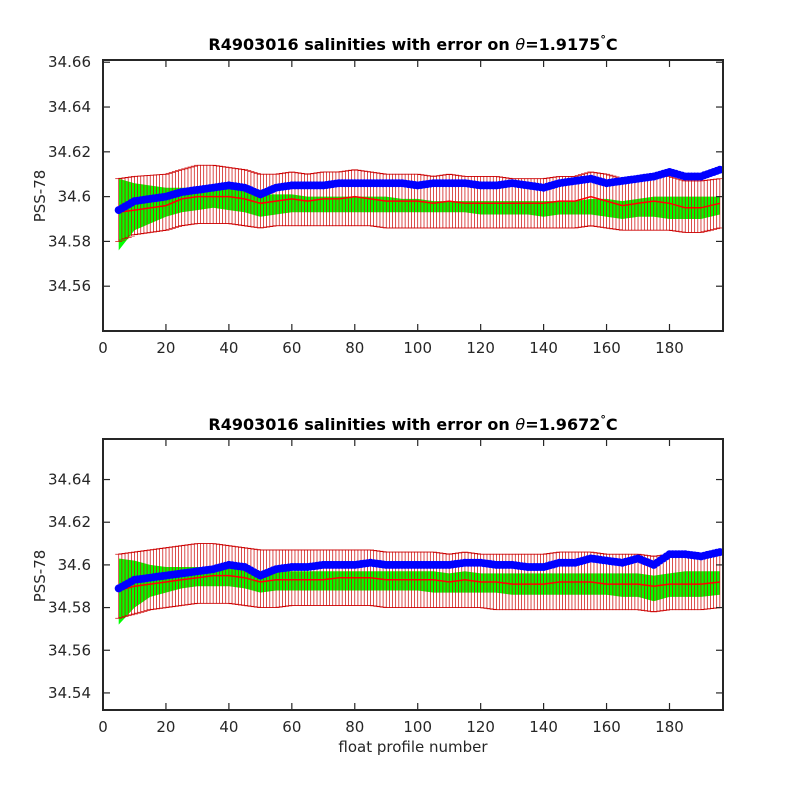  I want to click on bottom-chart-x-tick-label: 160, so click(606, 727).